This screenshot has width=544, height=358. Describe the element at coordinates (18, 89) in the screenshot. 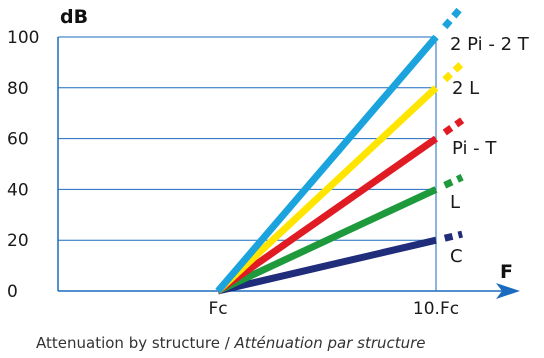

I see `y-tick-label-80: 80` at that location.